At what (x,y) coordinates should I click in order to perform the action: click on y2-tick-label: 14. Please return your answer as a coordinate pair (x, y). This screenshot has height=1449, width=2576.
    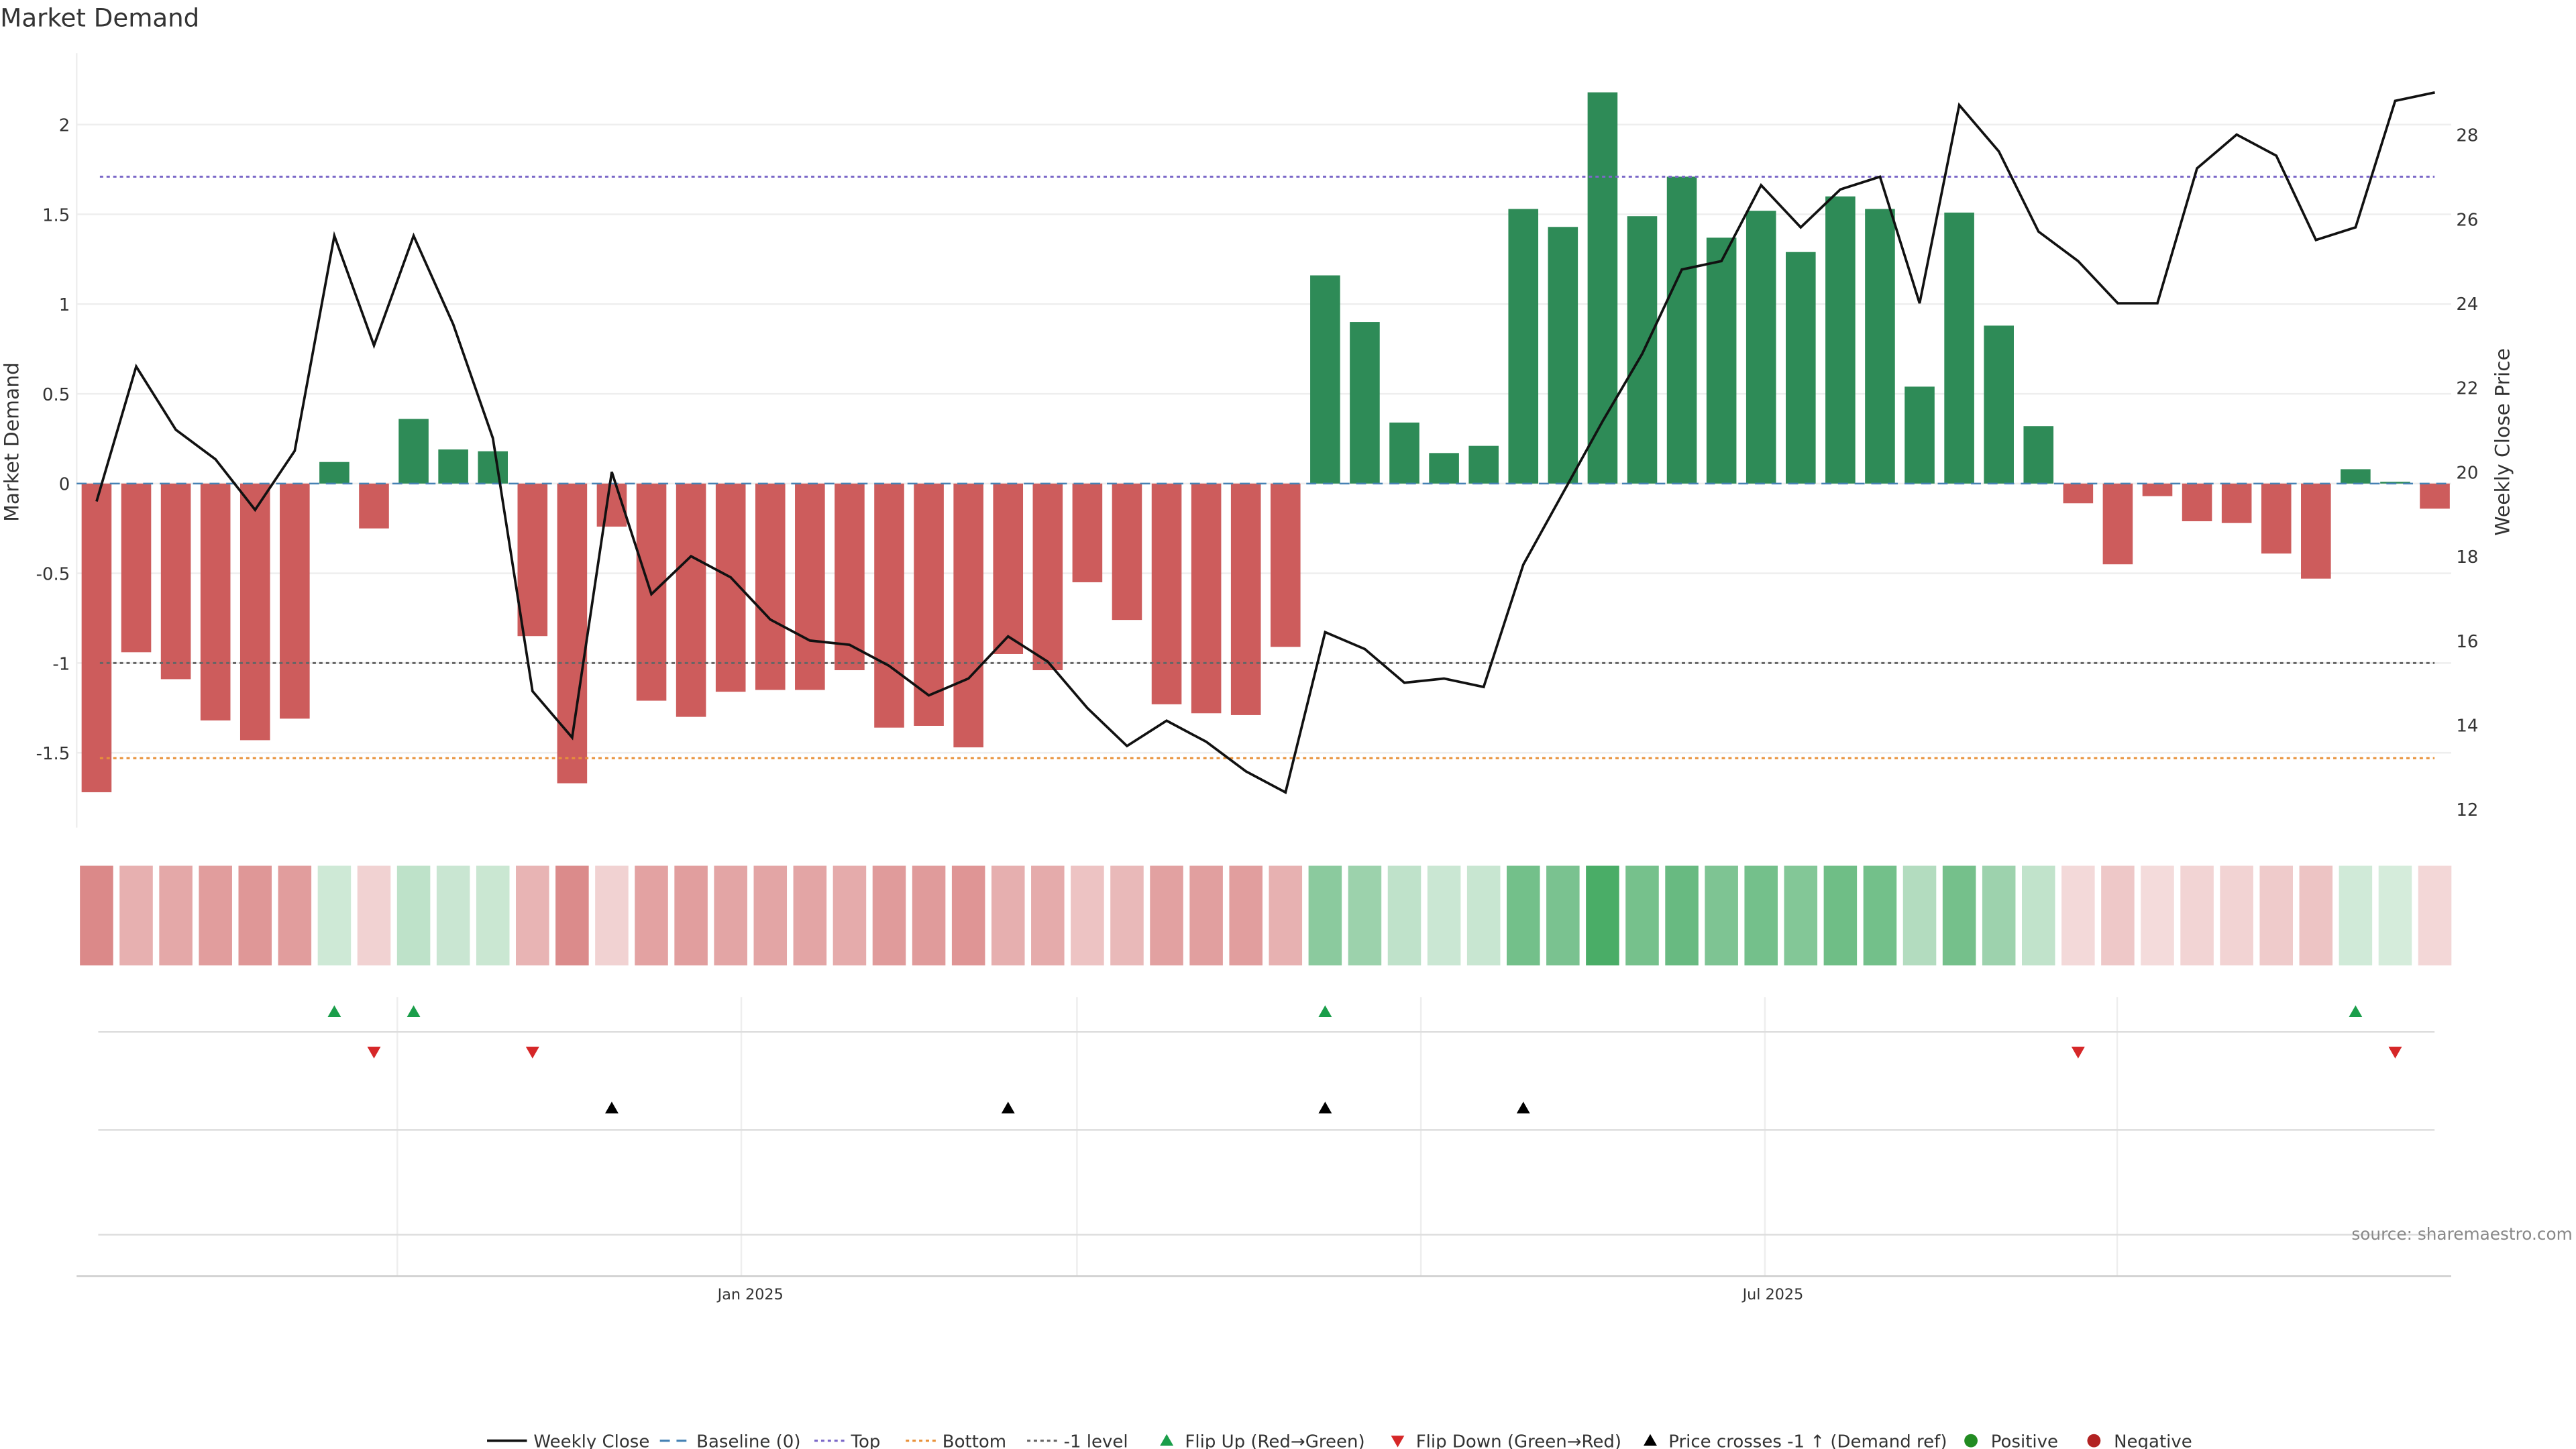
    Looking at the image, I should click on (2467, 726).